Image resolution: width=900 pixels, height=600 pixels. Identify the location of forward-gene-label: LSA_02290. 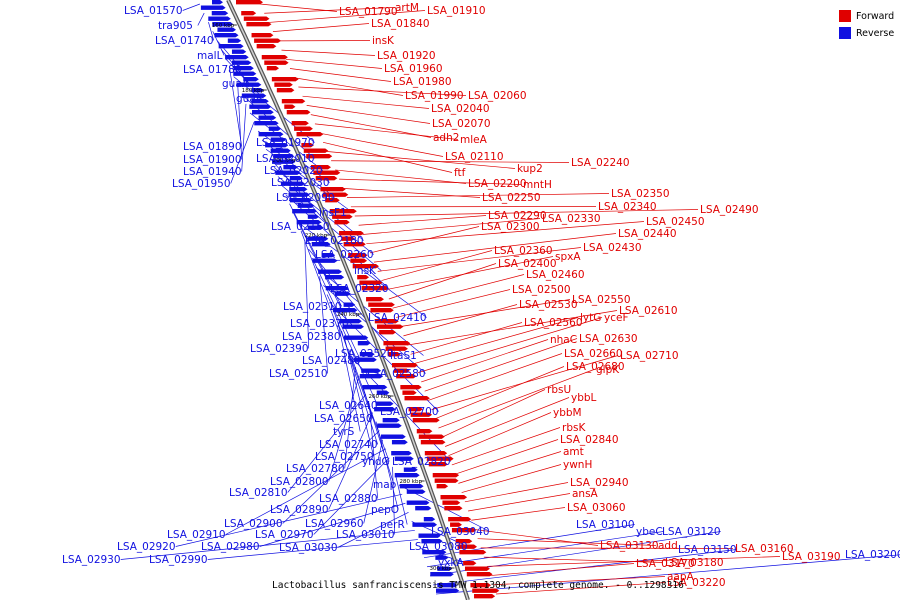
(517, 216).